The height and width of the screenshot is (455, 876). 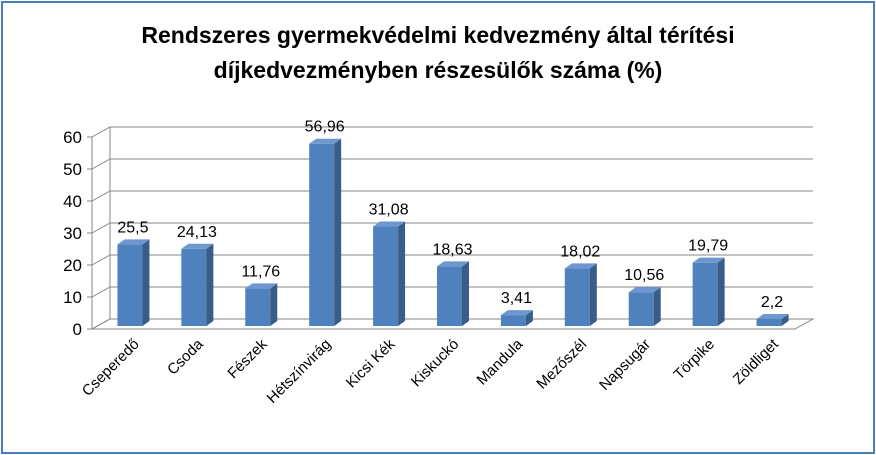 I want to click on x-category-label: Cseperedő, so click(x=111, y=368).